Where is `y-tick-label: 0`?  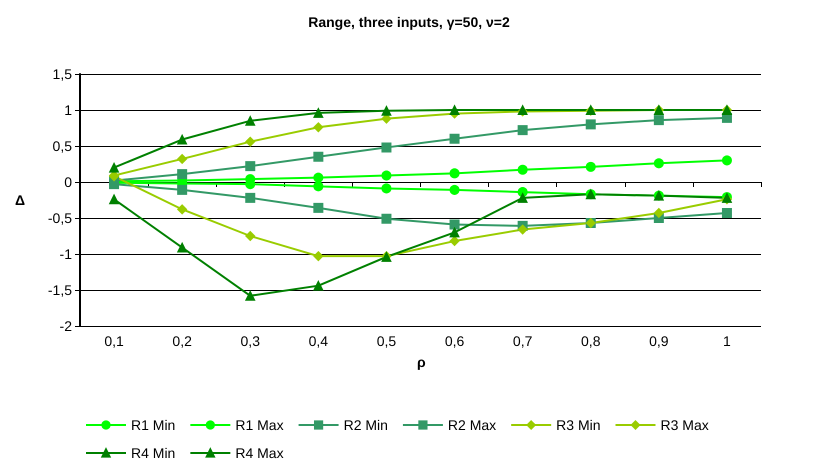
y-tick-label: 0 is located at coordinates (68, 182).